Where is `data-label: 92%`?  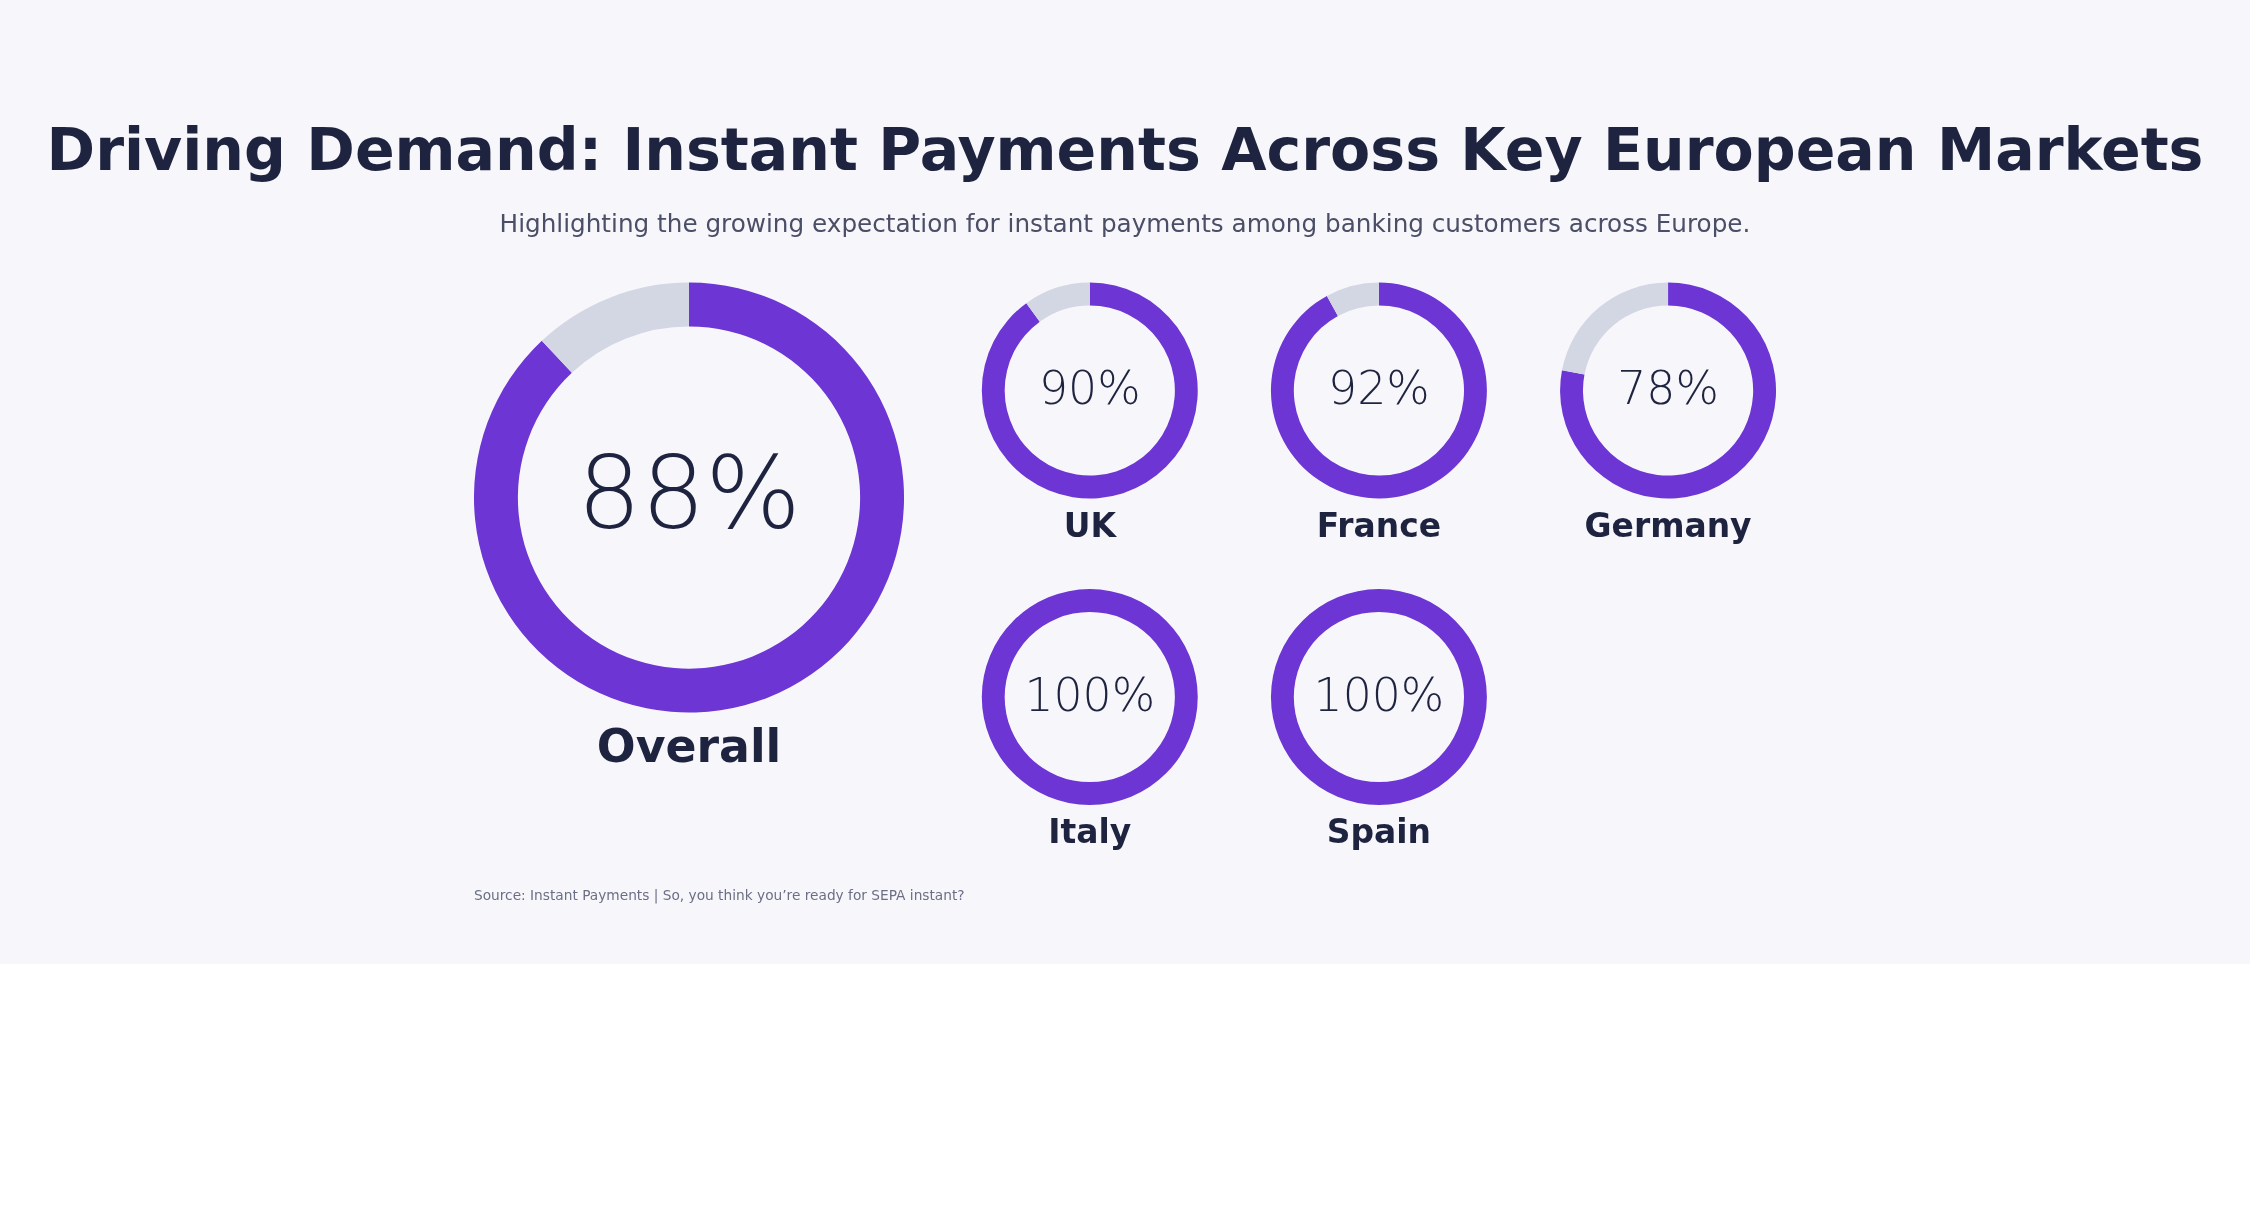
data-label: 92% is located at coordinates (1379, 389).